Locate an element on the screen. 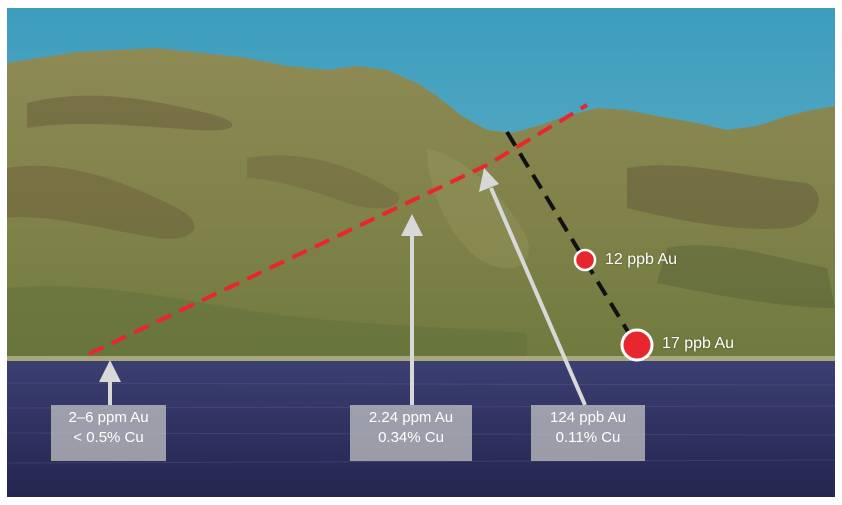  shoreline is located at coordinates (421, 359).